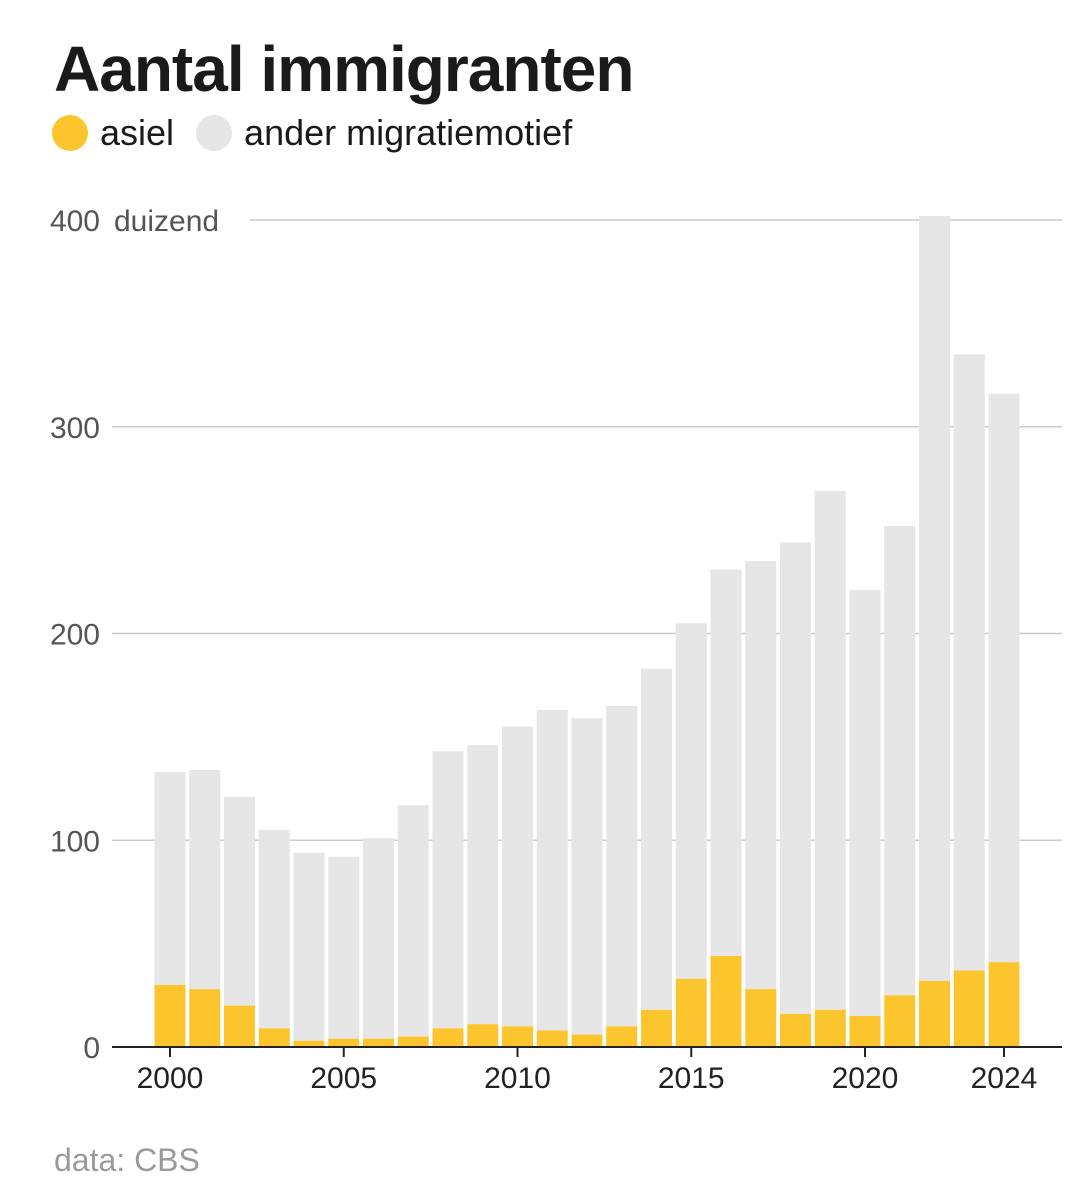 This screenshot has height=1200, width=1080. What do you see at coordinates (830, 750) in the screenshot?
I see `bar-other-2019` at bounding box center [830, 750].